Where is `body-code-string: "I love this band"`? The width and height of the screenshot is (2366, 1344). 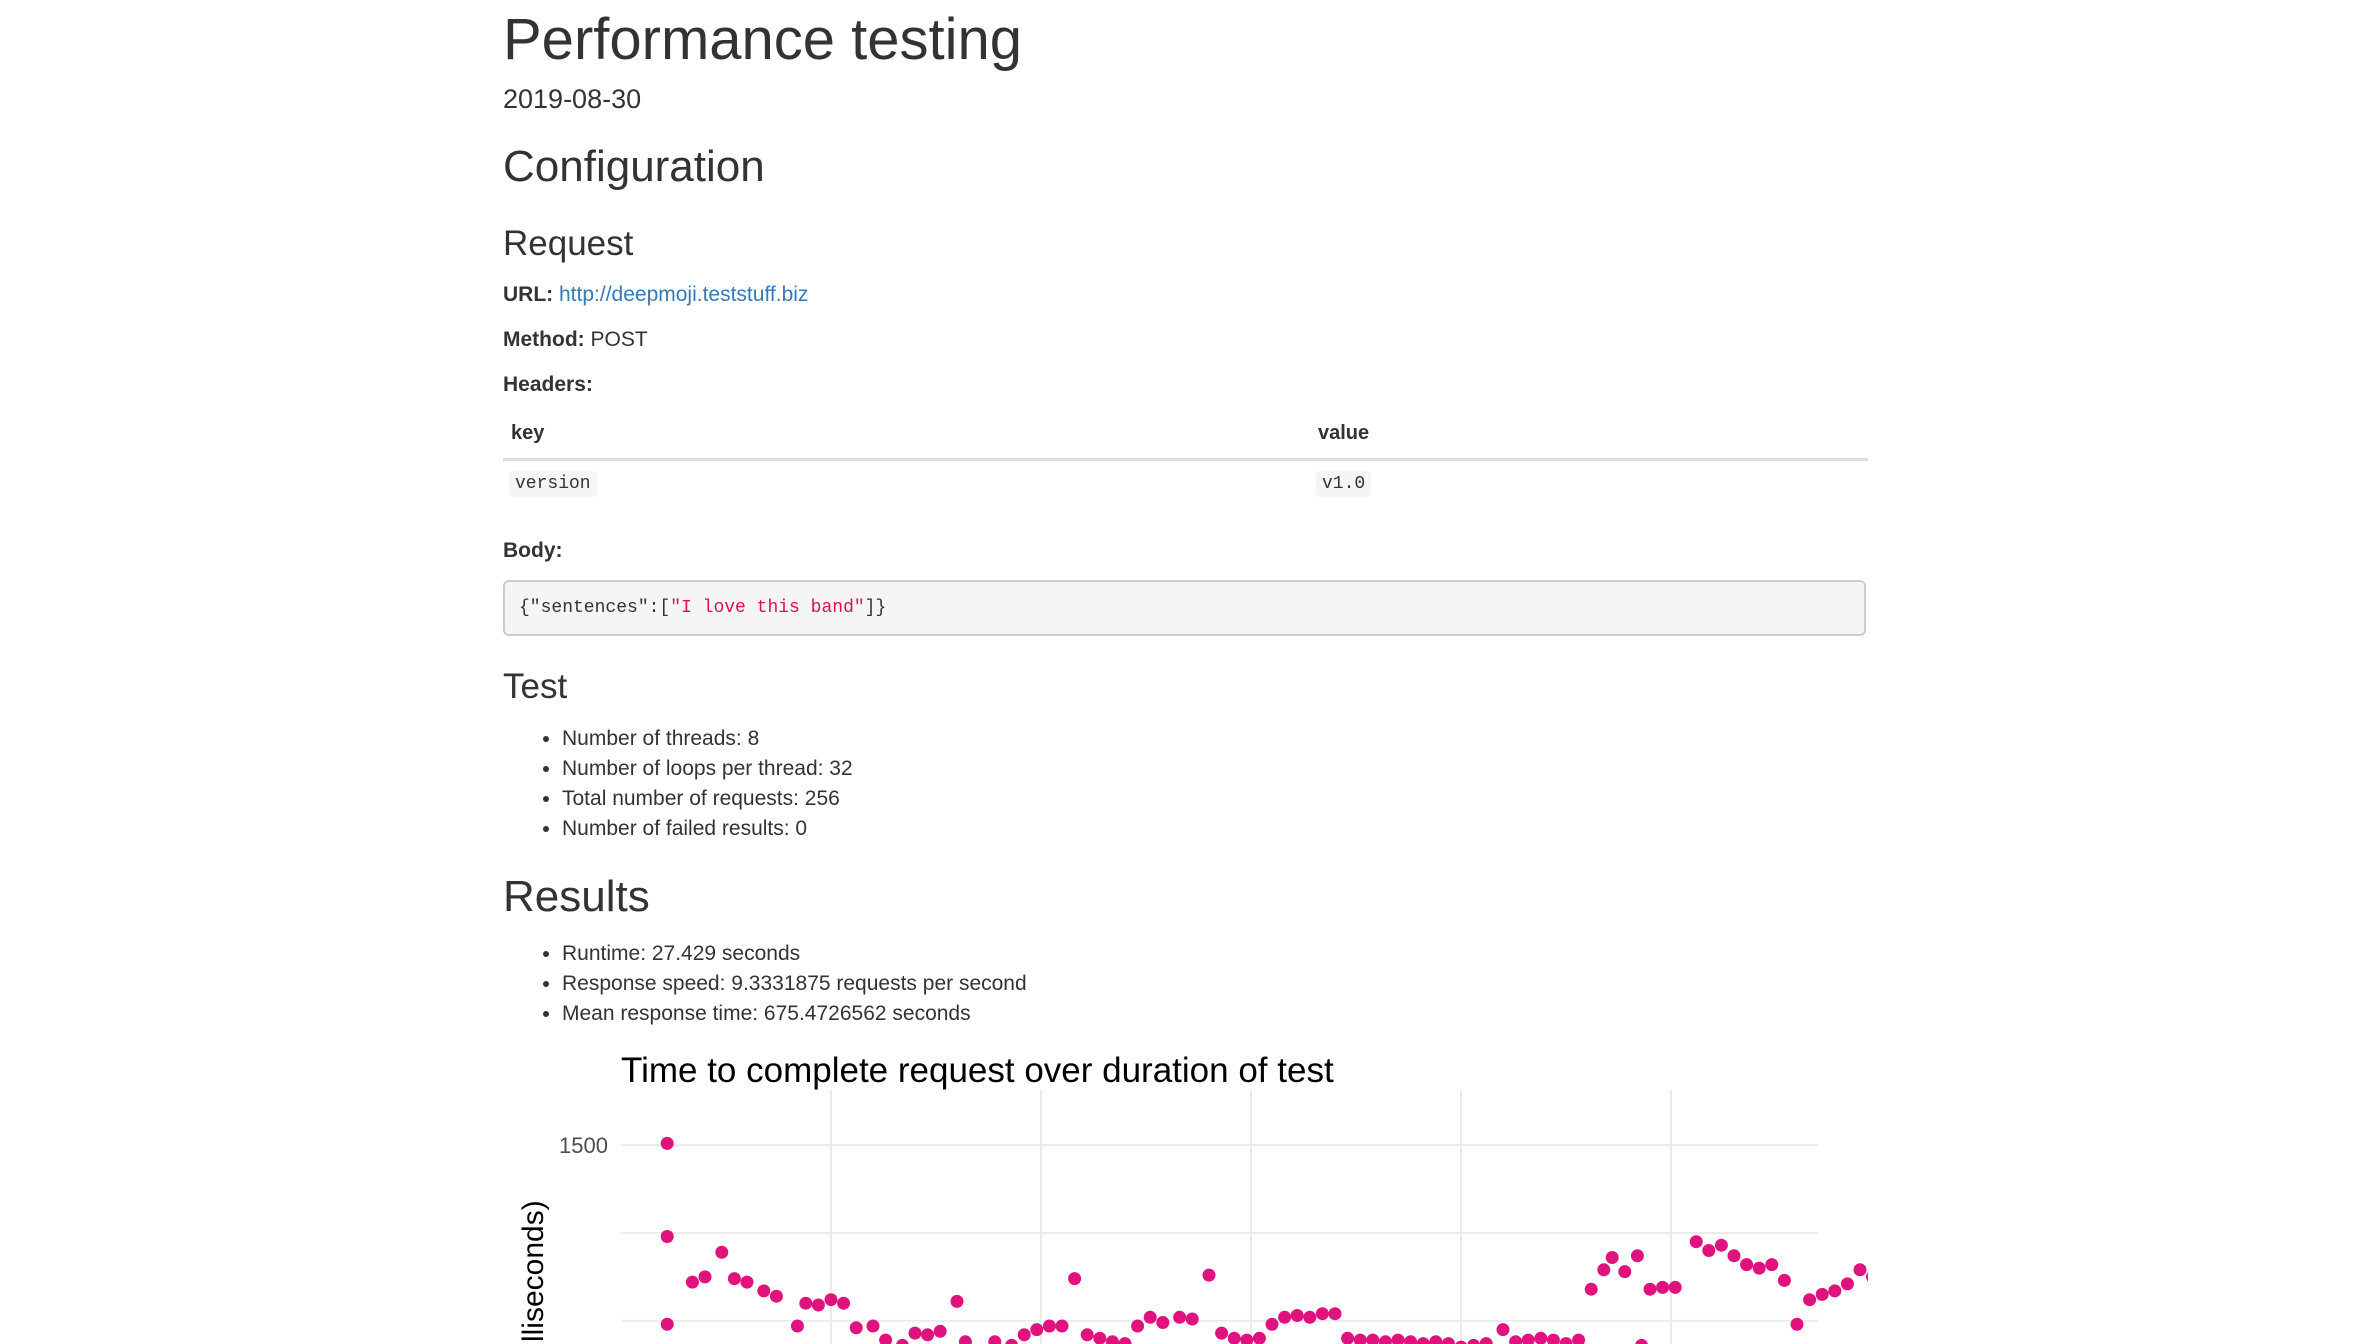 body-code-string: "I love this band" is located at coordinates (767, 608).